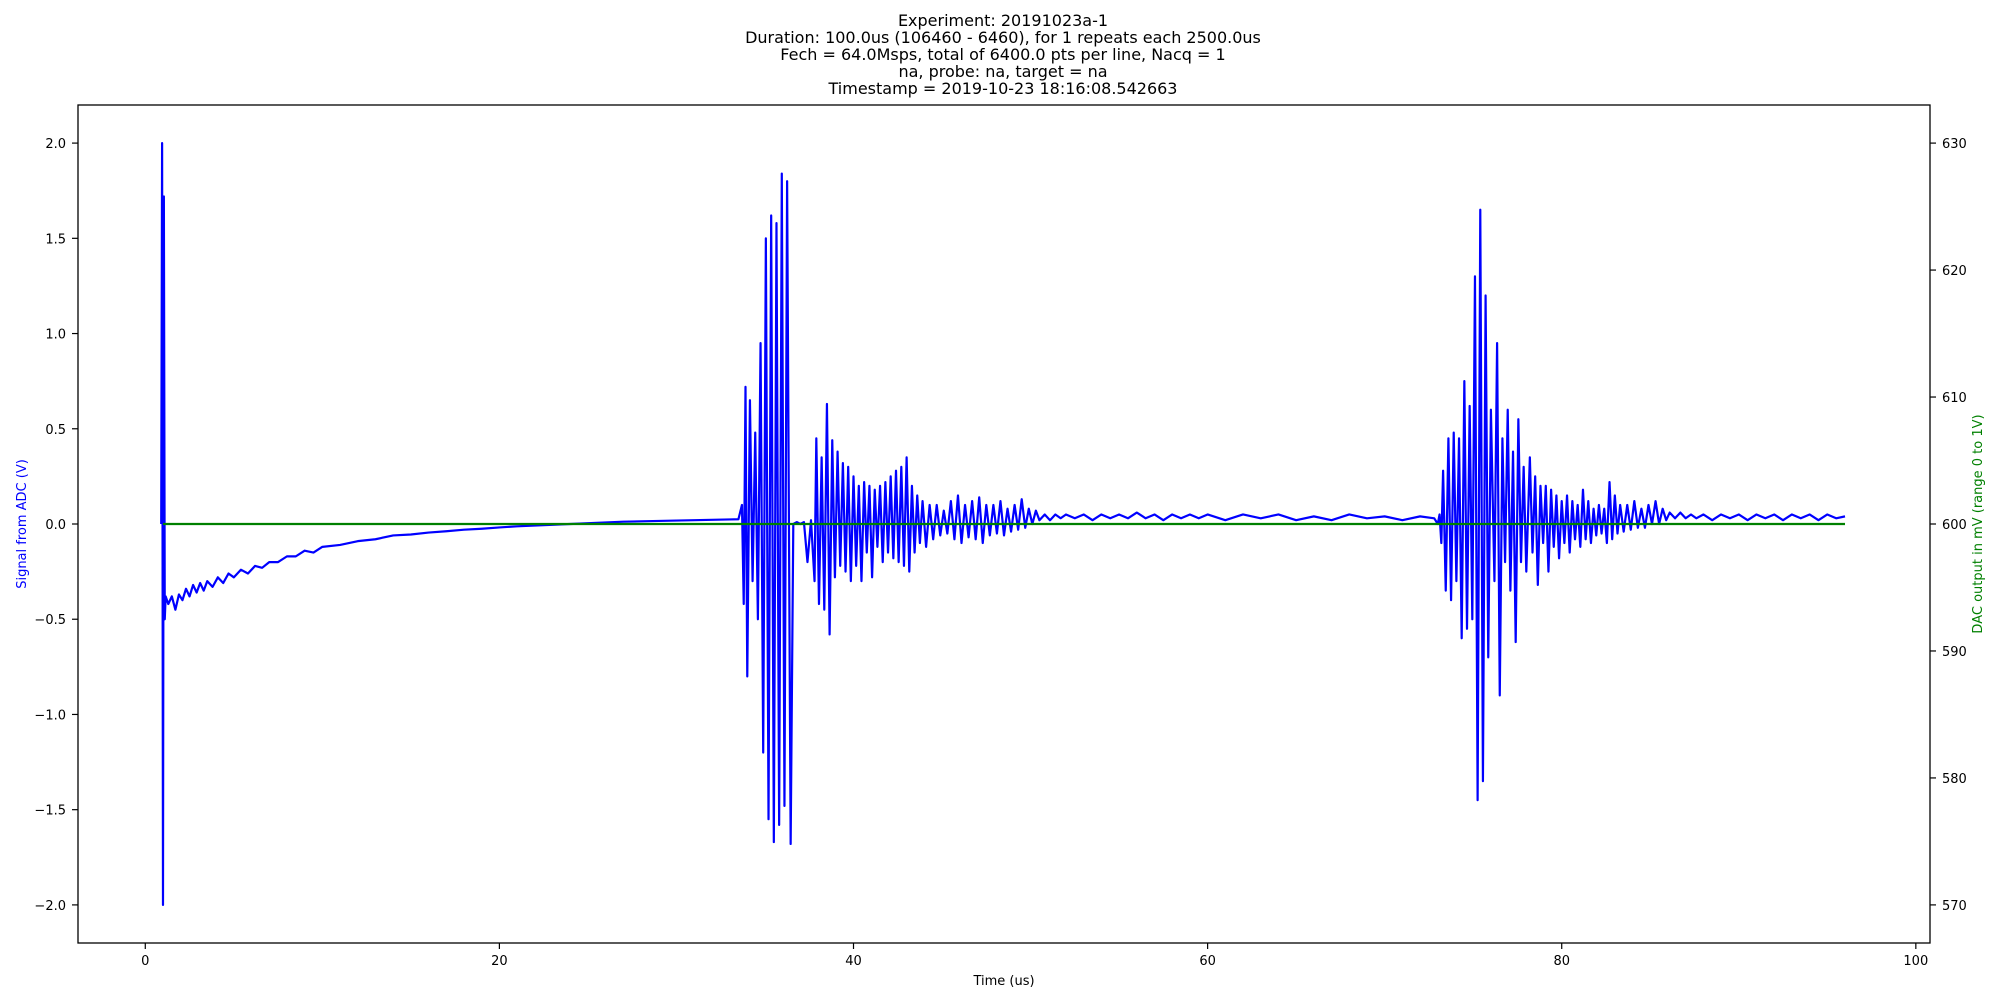 Image resolution: width=2000 pixels, height=1000 pixels. I want to click on y2-tick-label: 580, so click(1954, 779).